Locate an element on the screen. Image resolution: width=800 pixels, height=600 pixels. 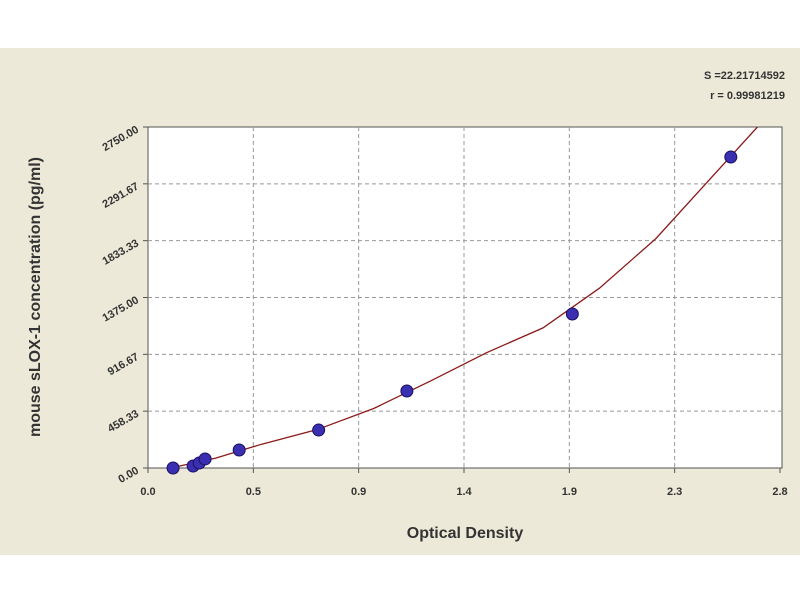
y-axis-title: mouse sLOX-1 concentration (pg/ml) is located at coordinates (35, 297).